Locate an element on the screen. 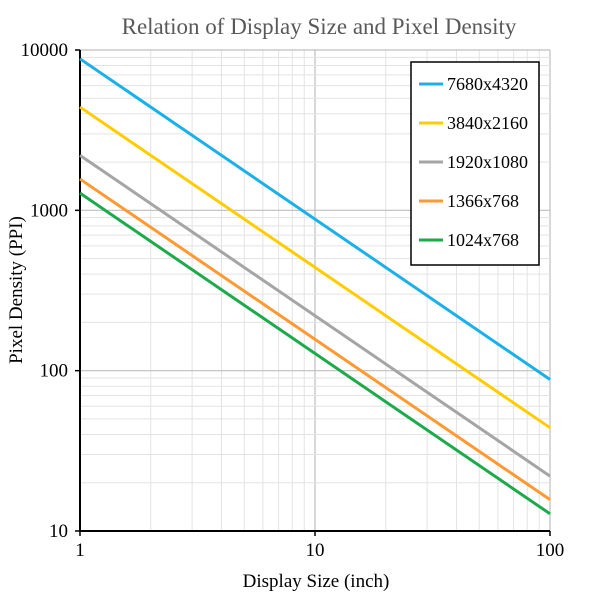 This screenshot has width=591, height=599. legend-label: 1366x768 is located at coordinates (483, 201).